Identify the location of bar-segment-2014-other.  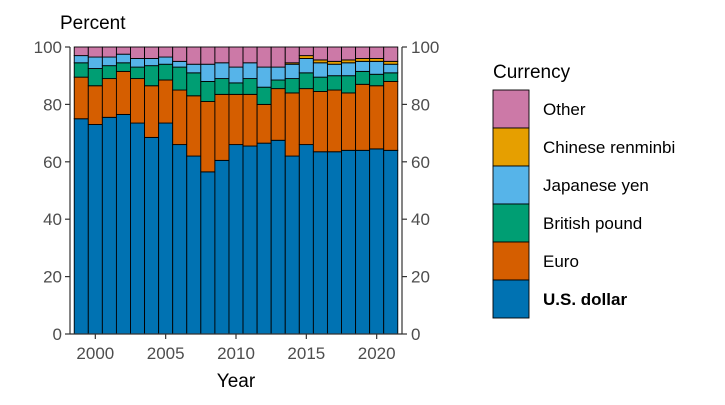
(292, 55).